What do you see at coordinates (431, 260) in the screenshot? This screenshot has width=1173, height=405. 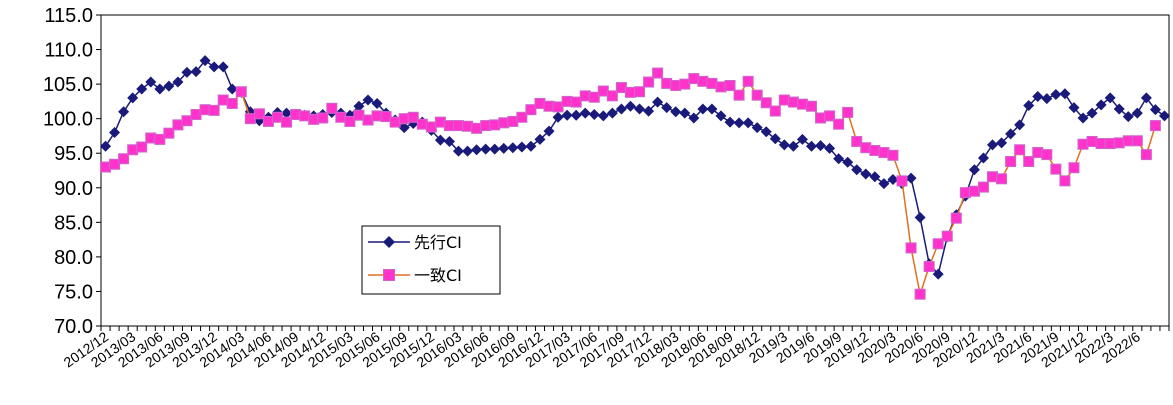 I see `legend: 先行CI 一致CI` at bounding box center [431, 260].